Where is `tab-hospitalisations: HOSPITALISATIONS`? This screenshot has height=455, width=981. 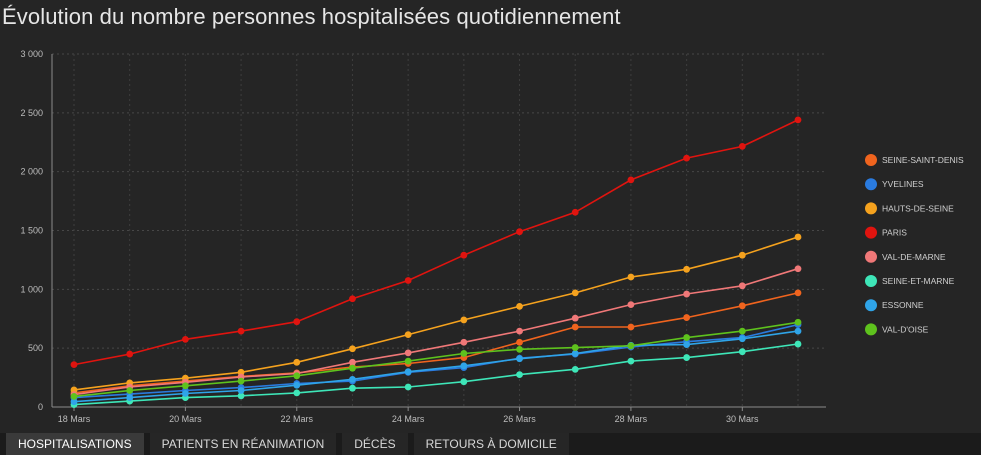 tab-hospitalisations: HOSPITALISATIONS is located at coordinates (75, 444).